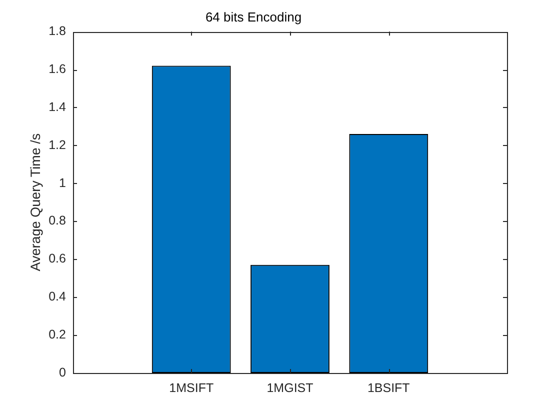 The width and height of the screenshot is (560, 420). What do you see at coordinates (35, 202) in the screenshot?
I see `y-axis-title: Average Query Time /s` at bounding box center [35, 202].